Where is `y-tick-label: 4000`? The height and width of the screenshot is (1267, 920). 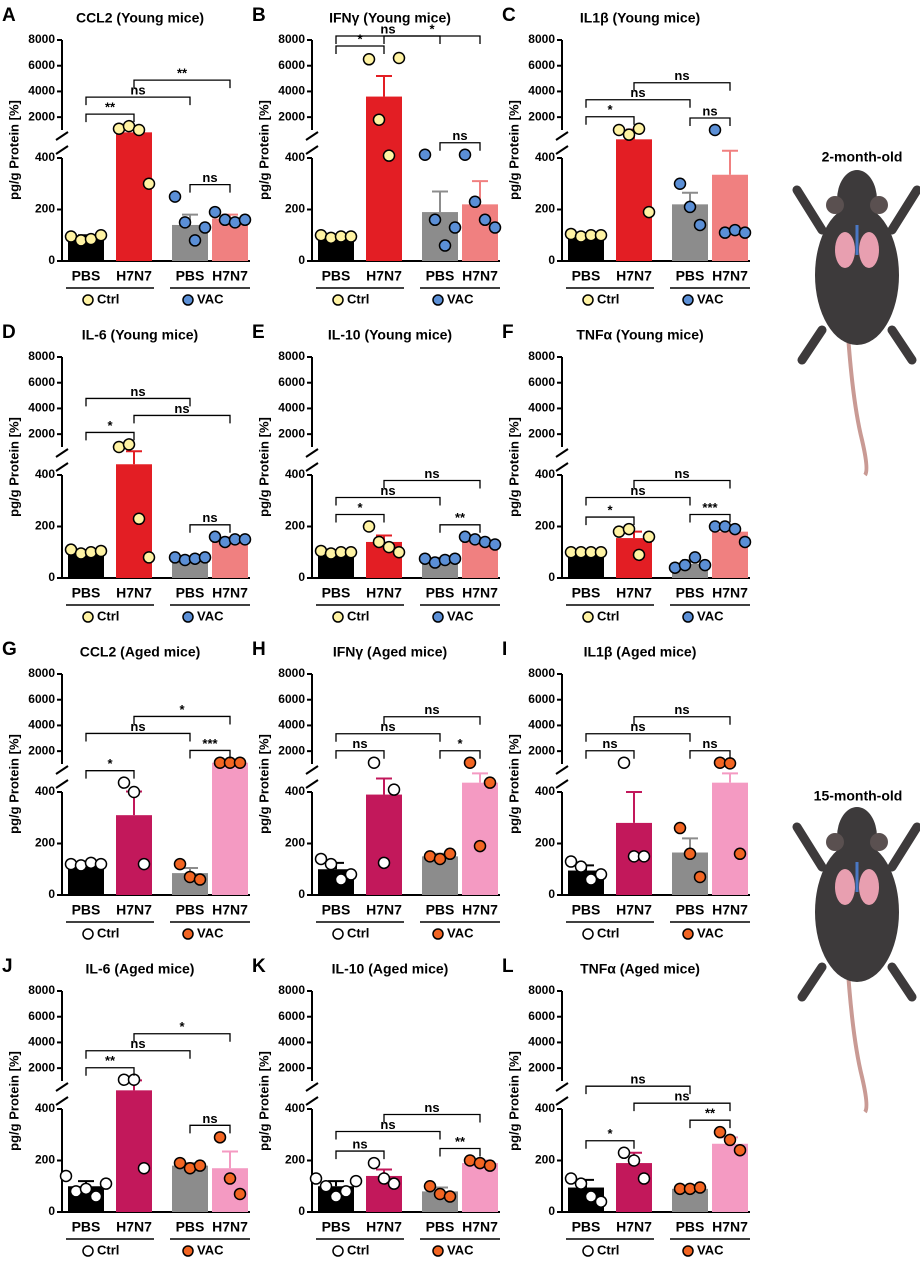 y-tick-label: 4000 is located at coordinates (41, 91).